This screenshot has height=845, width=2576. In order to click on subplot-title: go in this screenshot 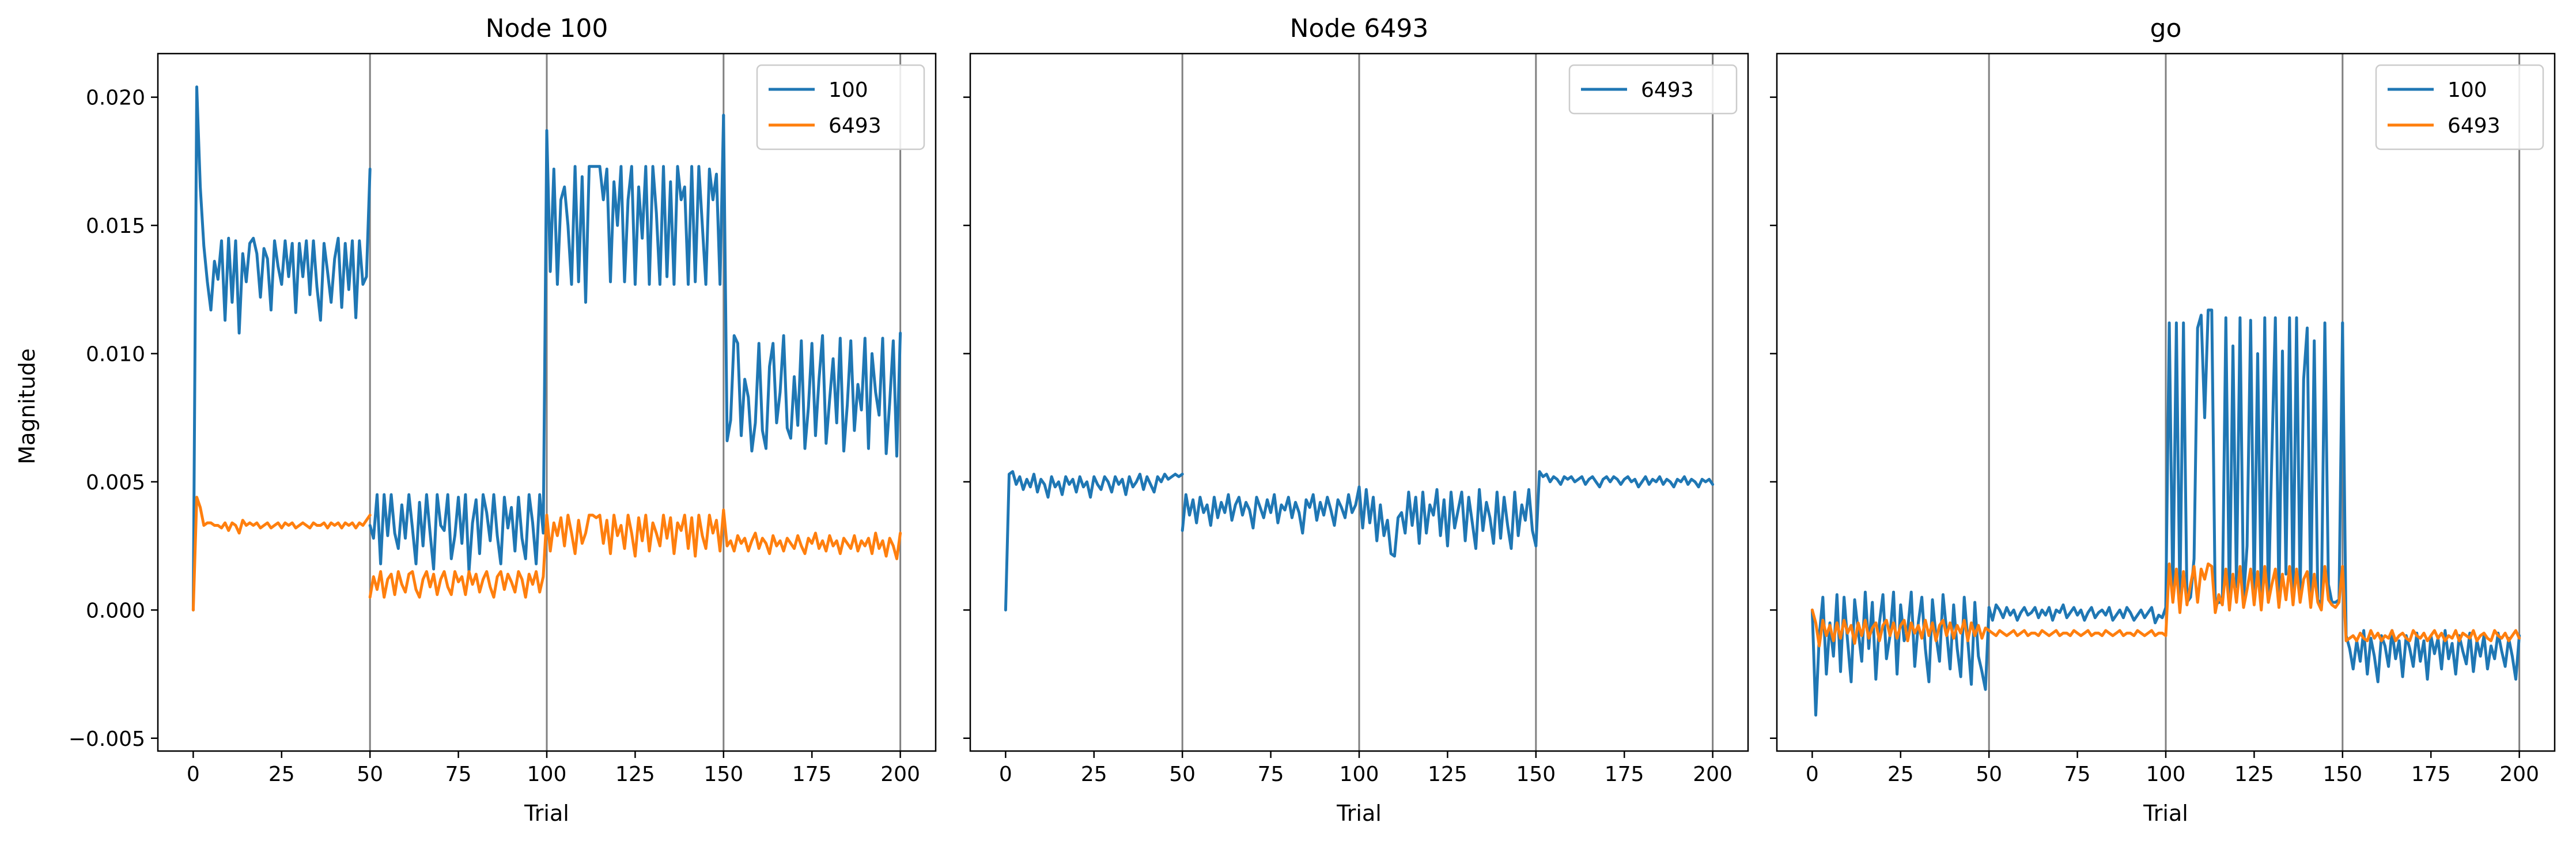, I will do `click(2166, 28)`.